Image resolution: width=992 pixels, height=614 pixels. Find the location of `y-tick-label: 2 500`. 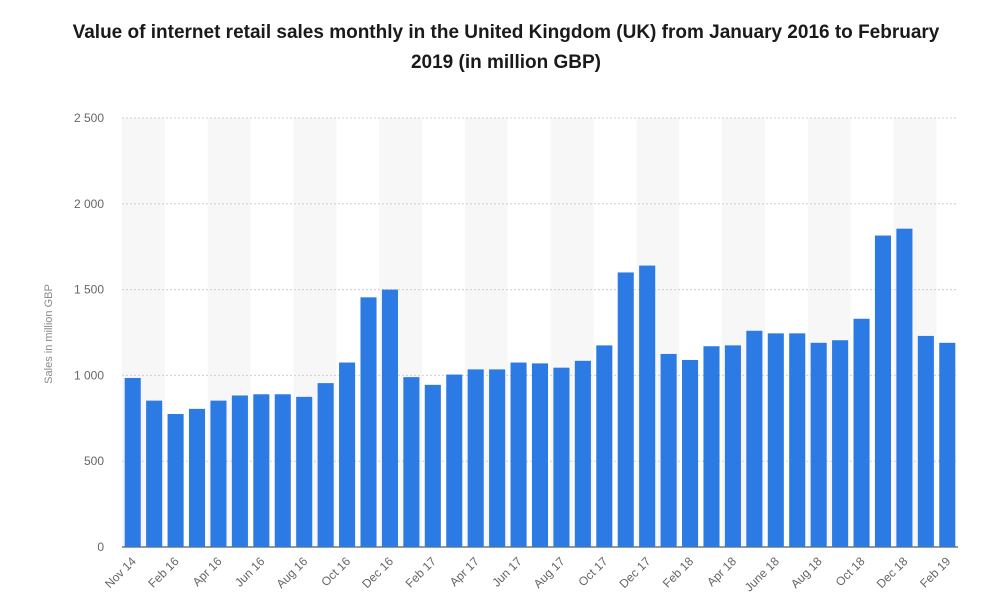

y-tick-label: 2 500 is located at coordinates (89, 118).